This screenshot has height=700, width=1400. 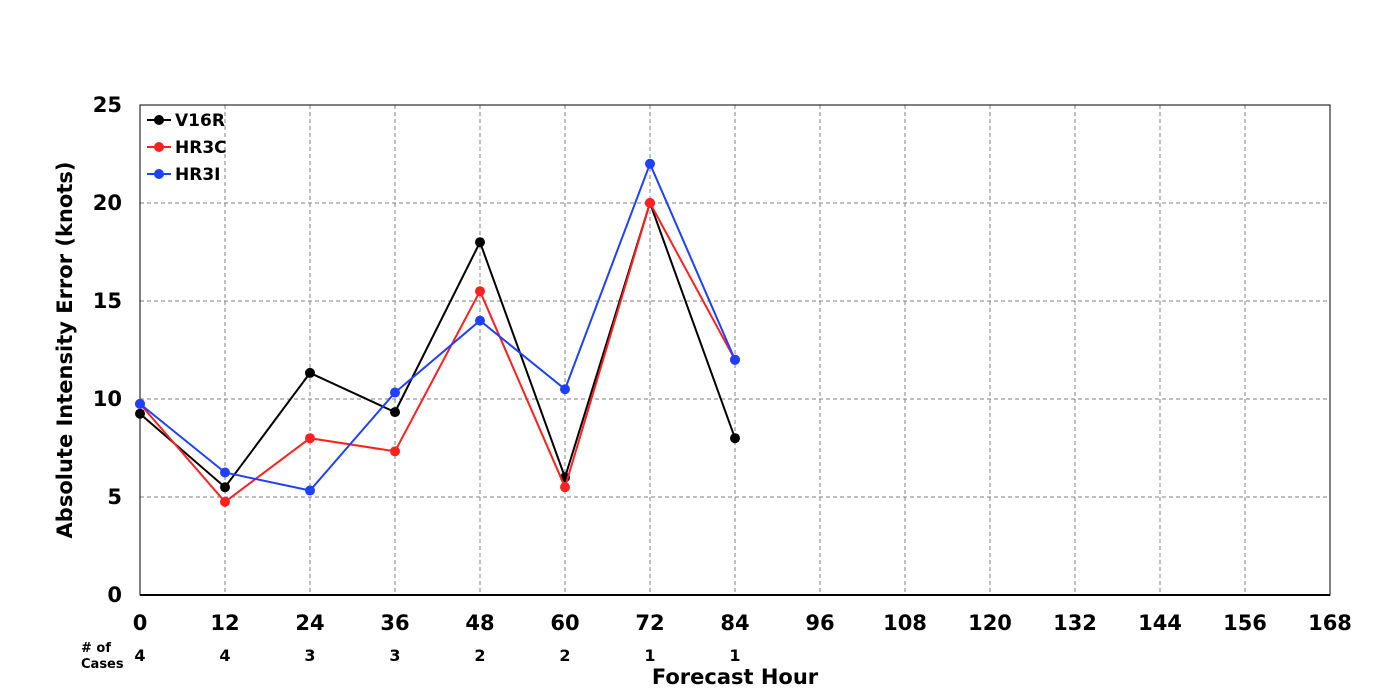 I want to click on legend: V16R HR3C HR3I, so click(x=187, y=148).